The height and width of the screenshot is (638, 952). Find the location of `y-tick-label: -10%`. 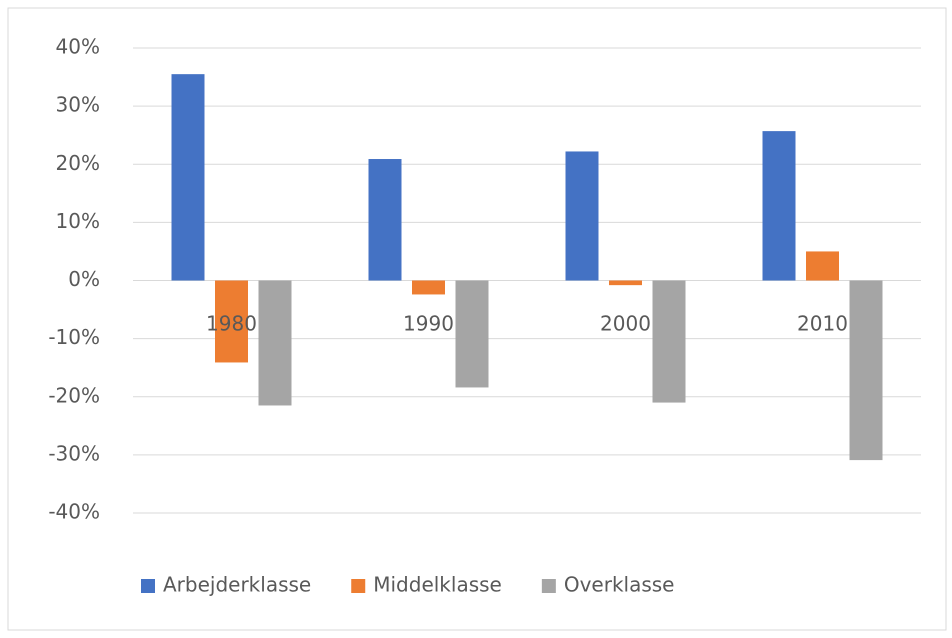

y-tick-label: -10% is located at coordinates (74, 337).